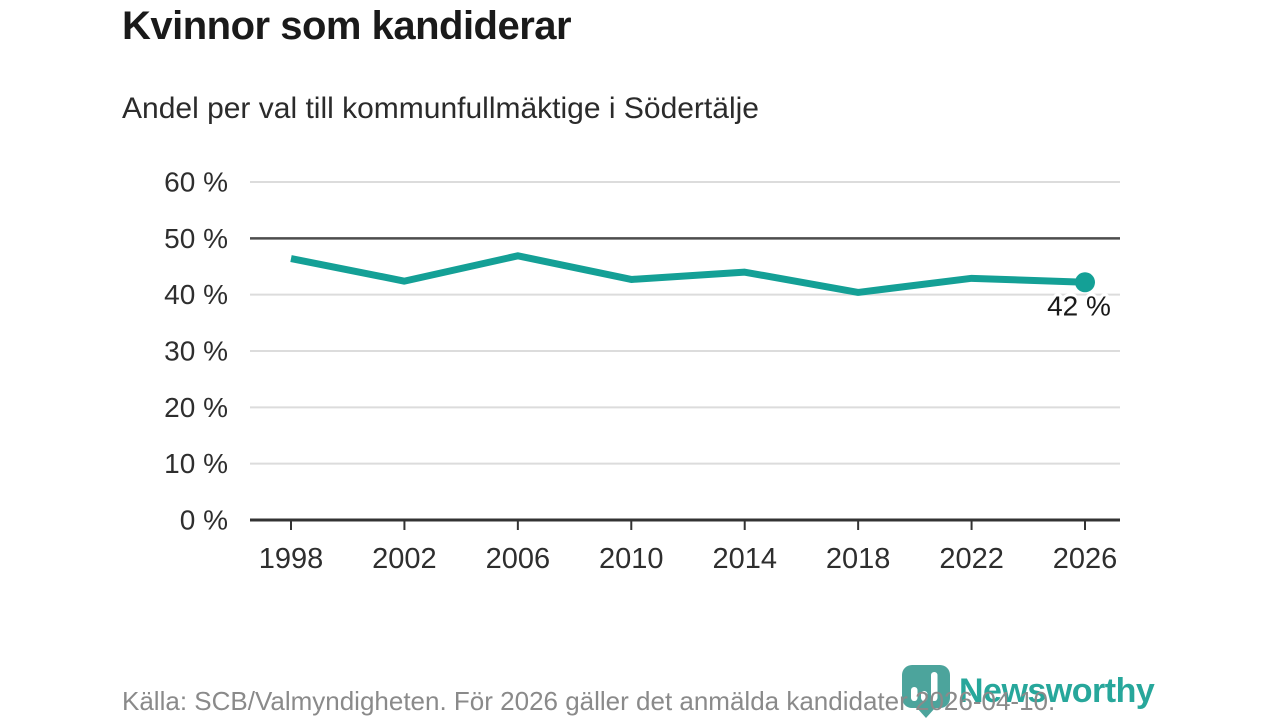  What do you see at coordinates (196, 407) in the screenshot?
I see `y-axis-tick-label: 20 %` at bounding box center [196, 407].